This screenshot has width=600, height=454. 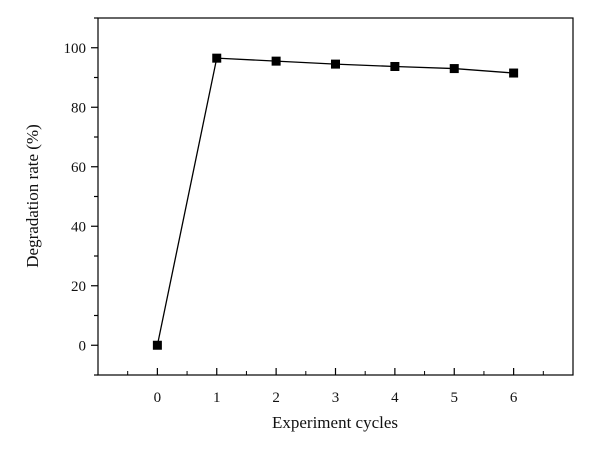 What do you see at coordinates (78, 108) in the screenshot?
I see `y-tick-label: 80` at bounding box center [78, 108].